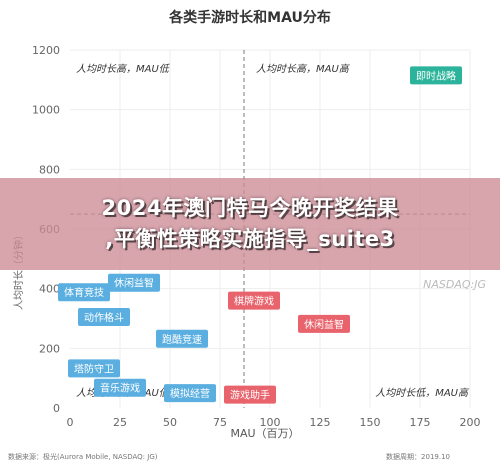  I want to click on quadrant-label: 人均时长高，MAU高, so click(303, 69).